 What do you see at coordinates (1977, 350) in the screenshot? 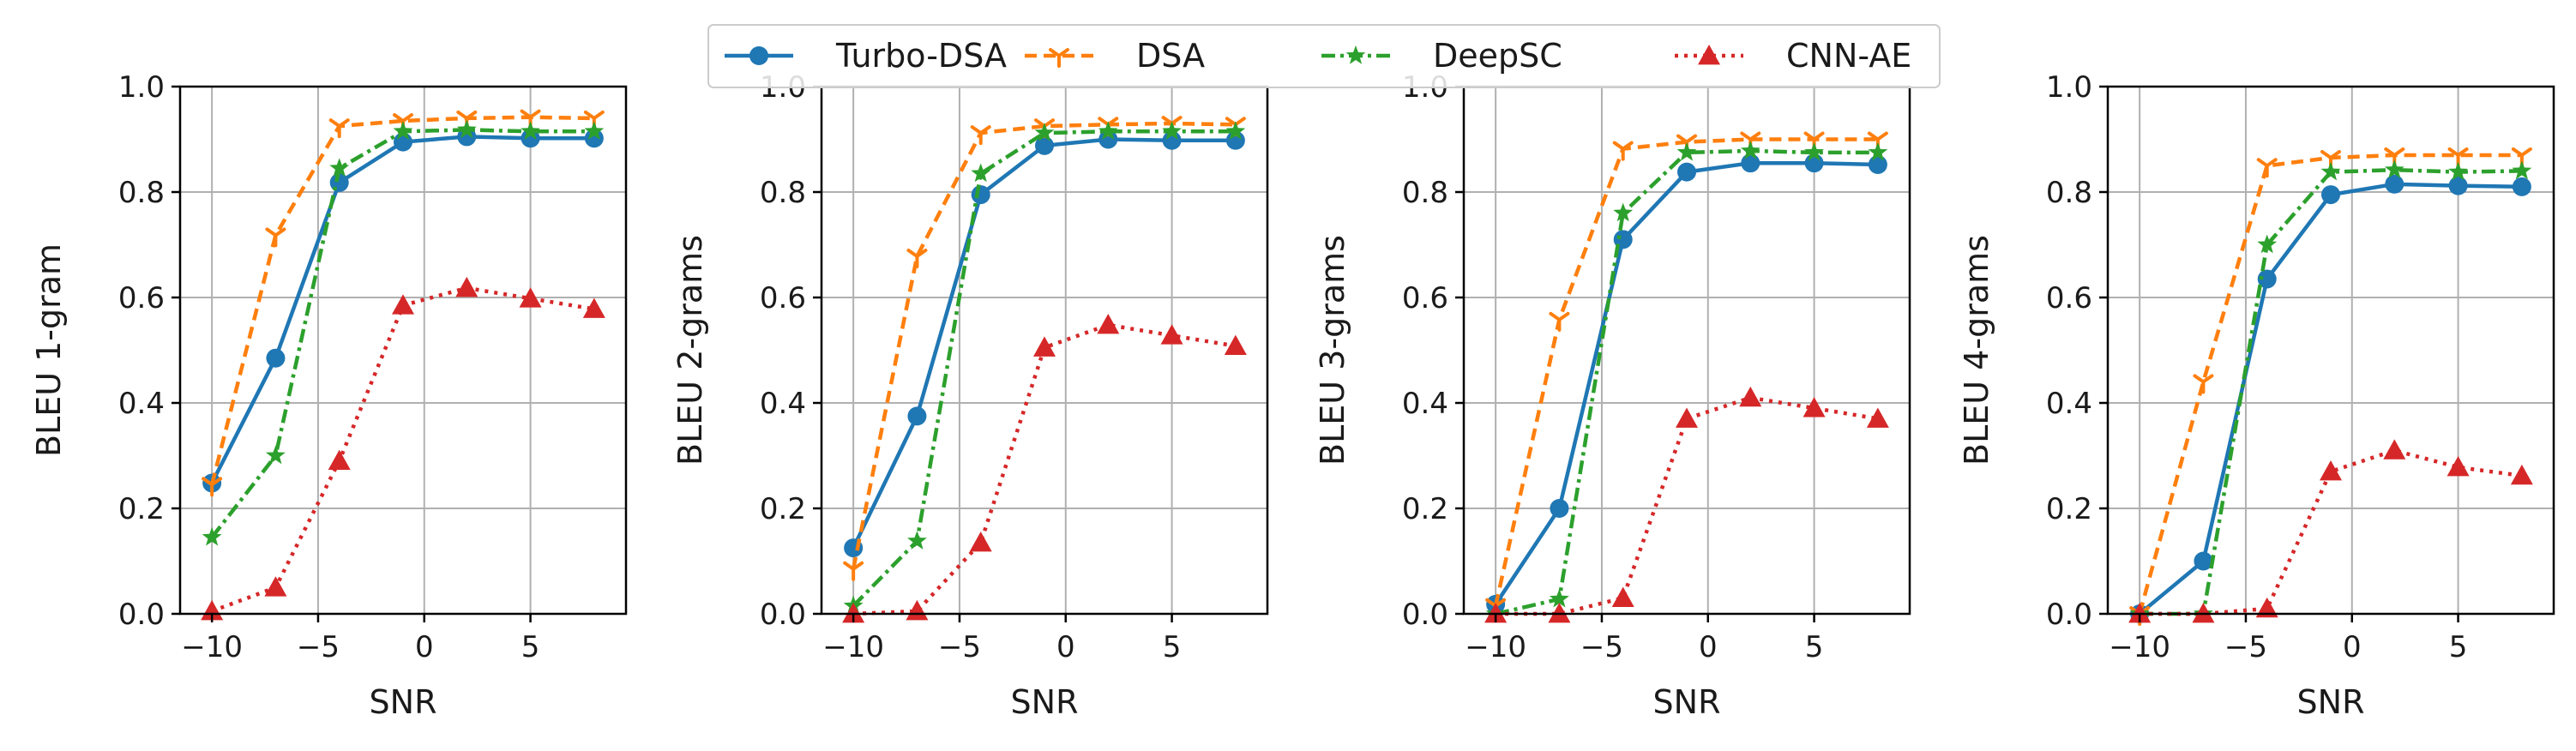
I see `y-axis-label: BLEU 4-grams` at bounding box center [1977, 350].